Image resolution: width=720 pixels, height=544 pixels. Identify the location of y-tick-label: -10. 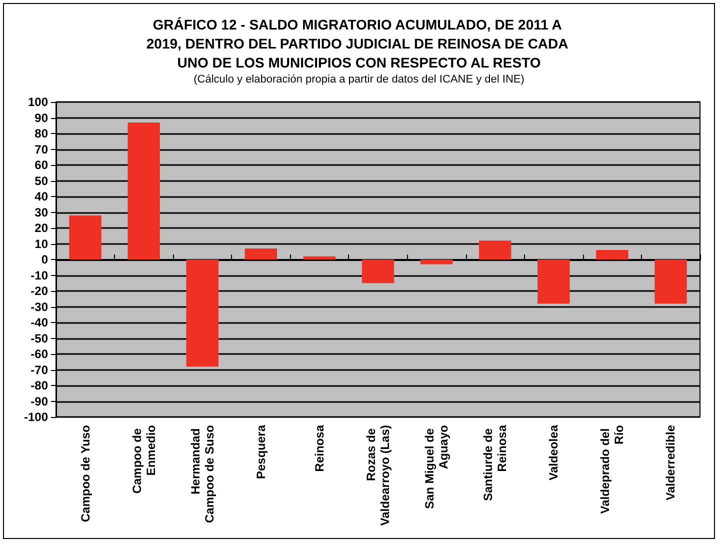
(39, 275).